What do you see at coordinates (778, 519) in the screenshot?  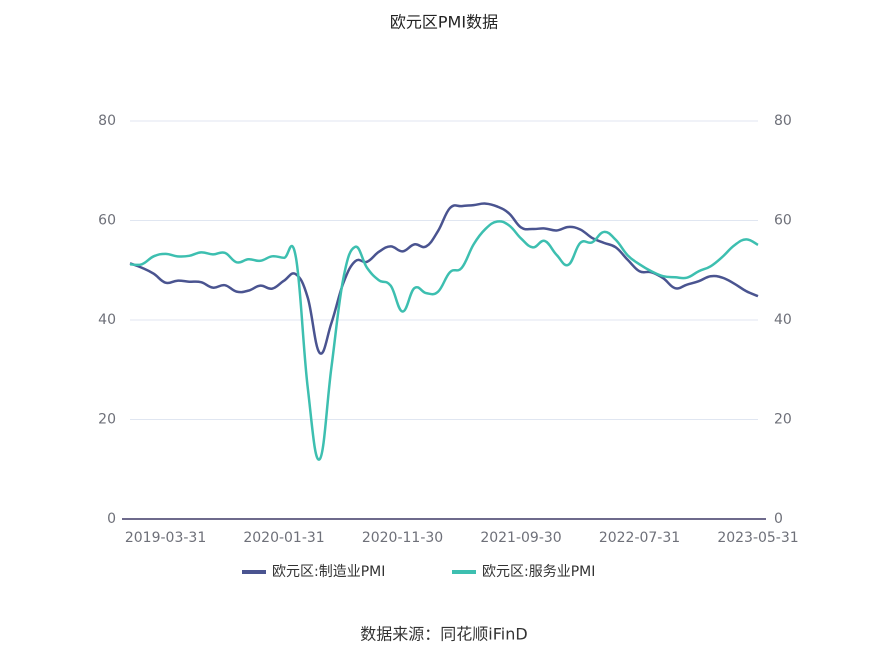 I see `y2-tick-label: 0` at bounding box center [778, 519].